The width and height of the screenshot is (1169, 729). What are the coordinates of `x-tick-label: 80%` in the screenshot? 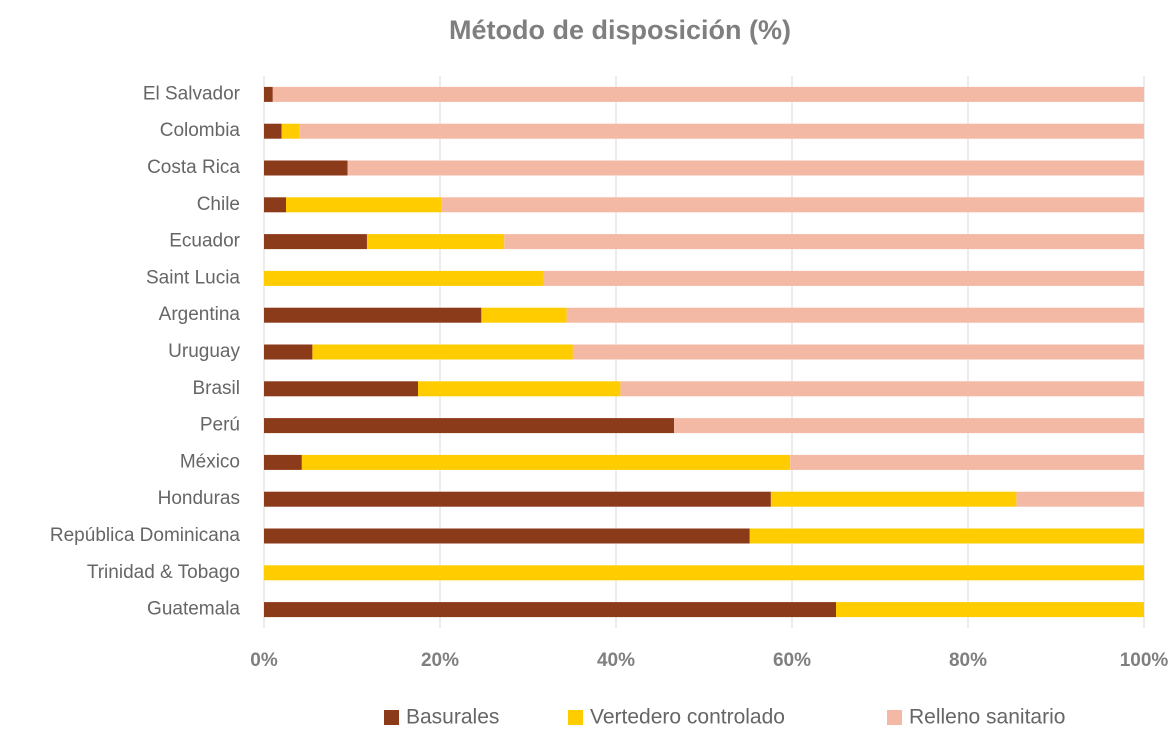 It's located at (968, 660).